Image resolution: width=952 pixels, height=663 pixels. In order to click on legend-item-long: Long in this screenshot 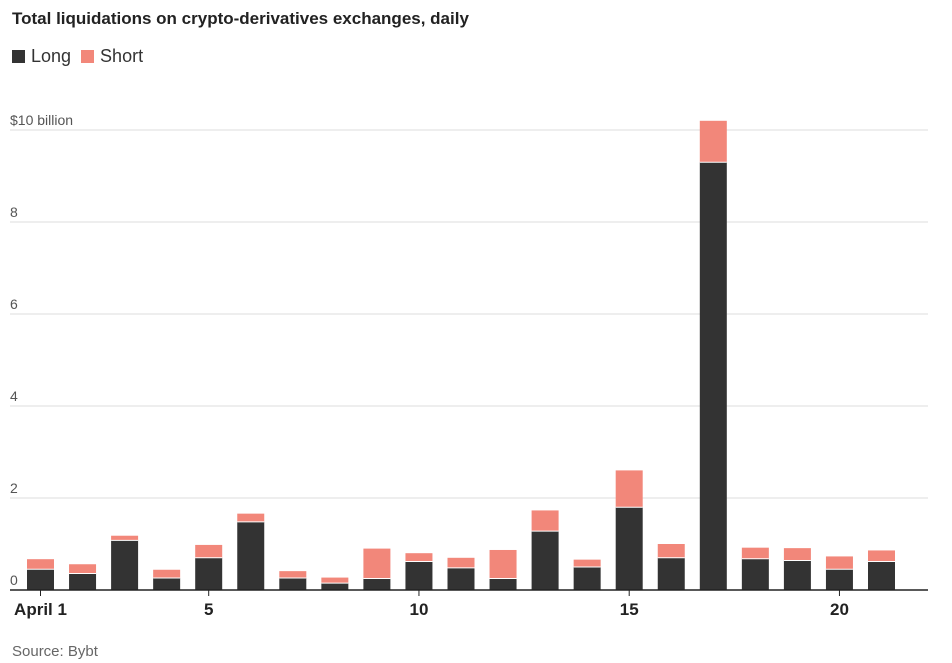, I will do `click(41, 56)`.